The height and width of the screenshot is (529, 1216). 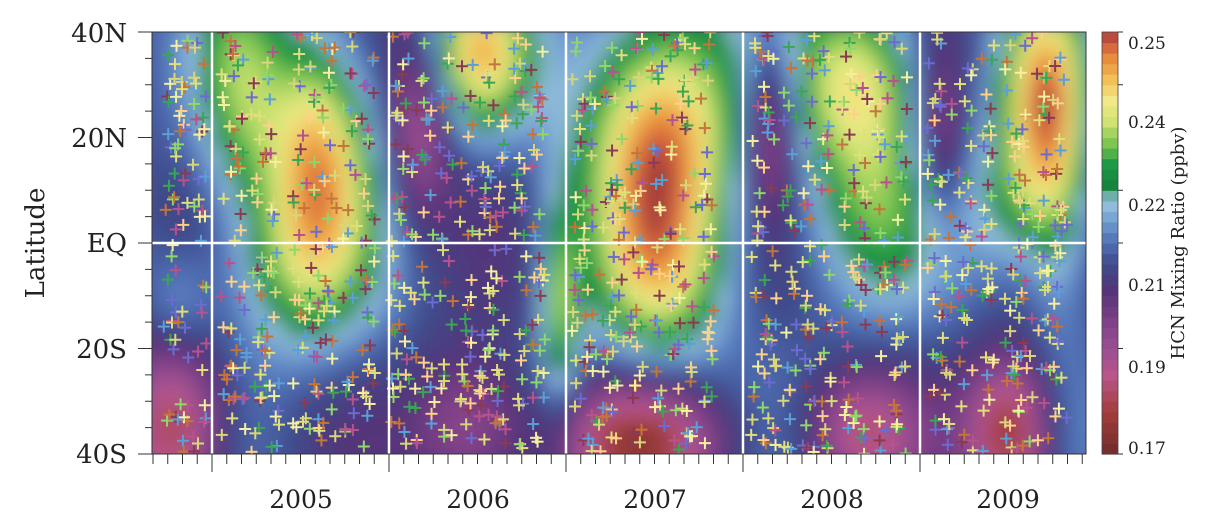 I want to click on y-axis-ticks, so click(x=145, y=243).